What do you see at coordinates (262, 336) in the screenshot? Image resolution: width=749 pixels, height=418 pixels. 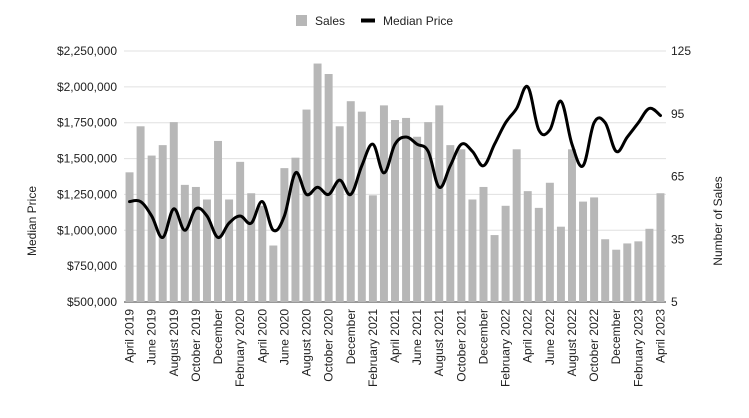 I see `x-tick-label: April 2020` at bounding box center [262, 336].